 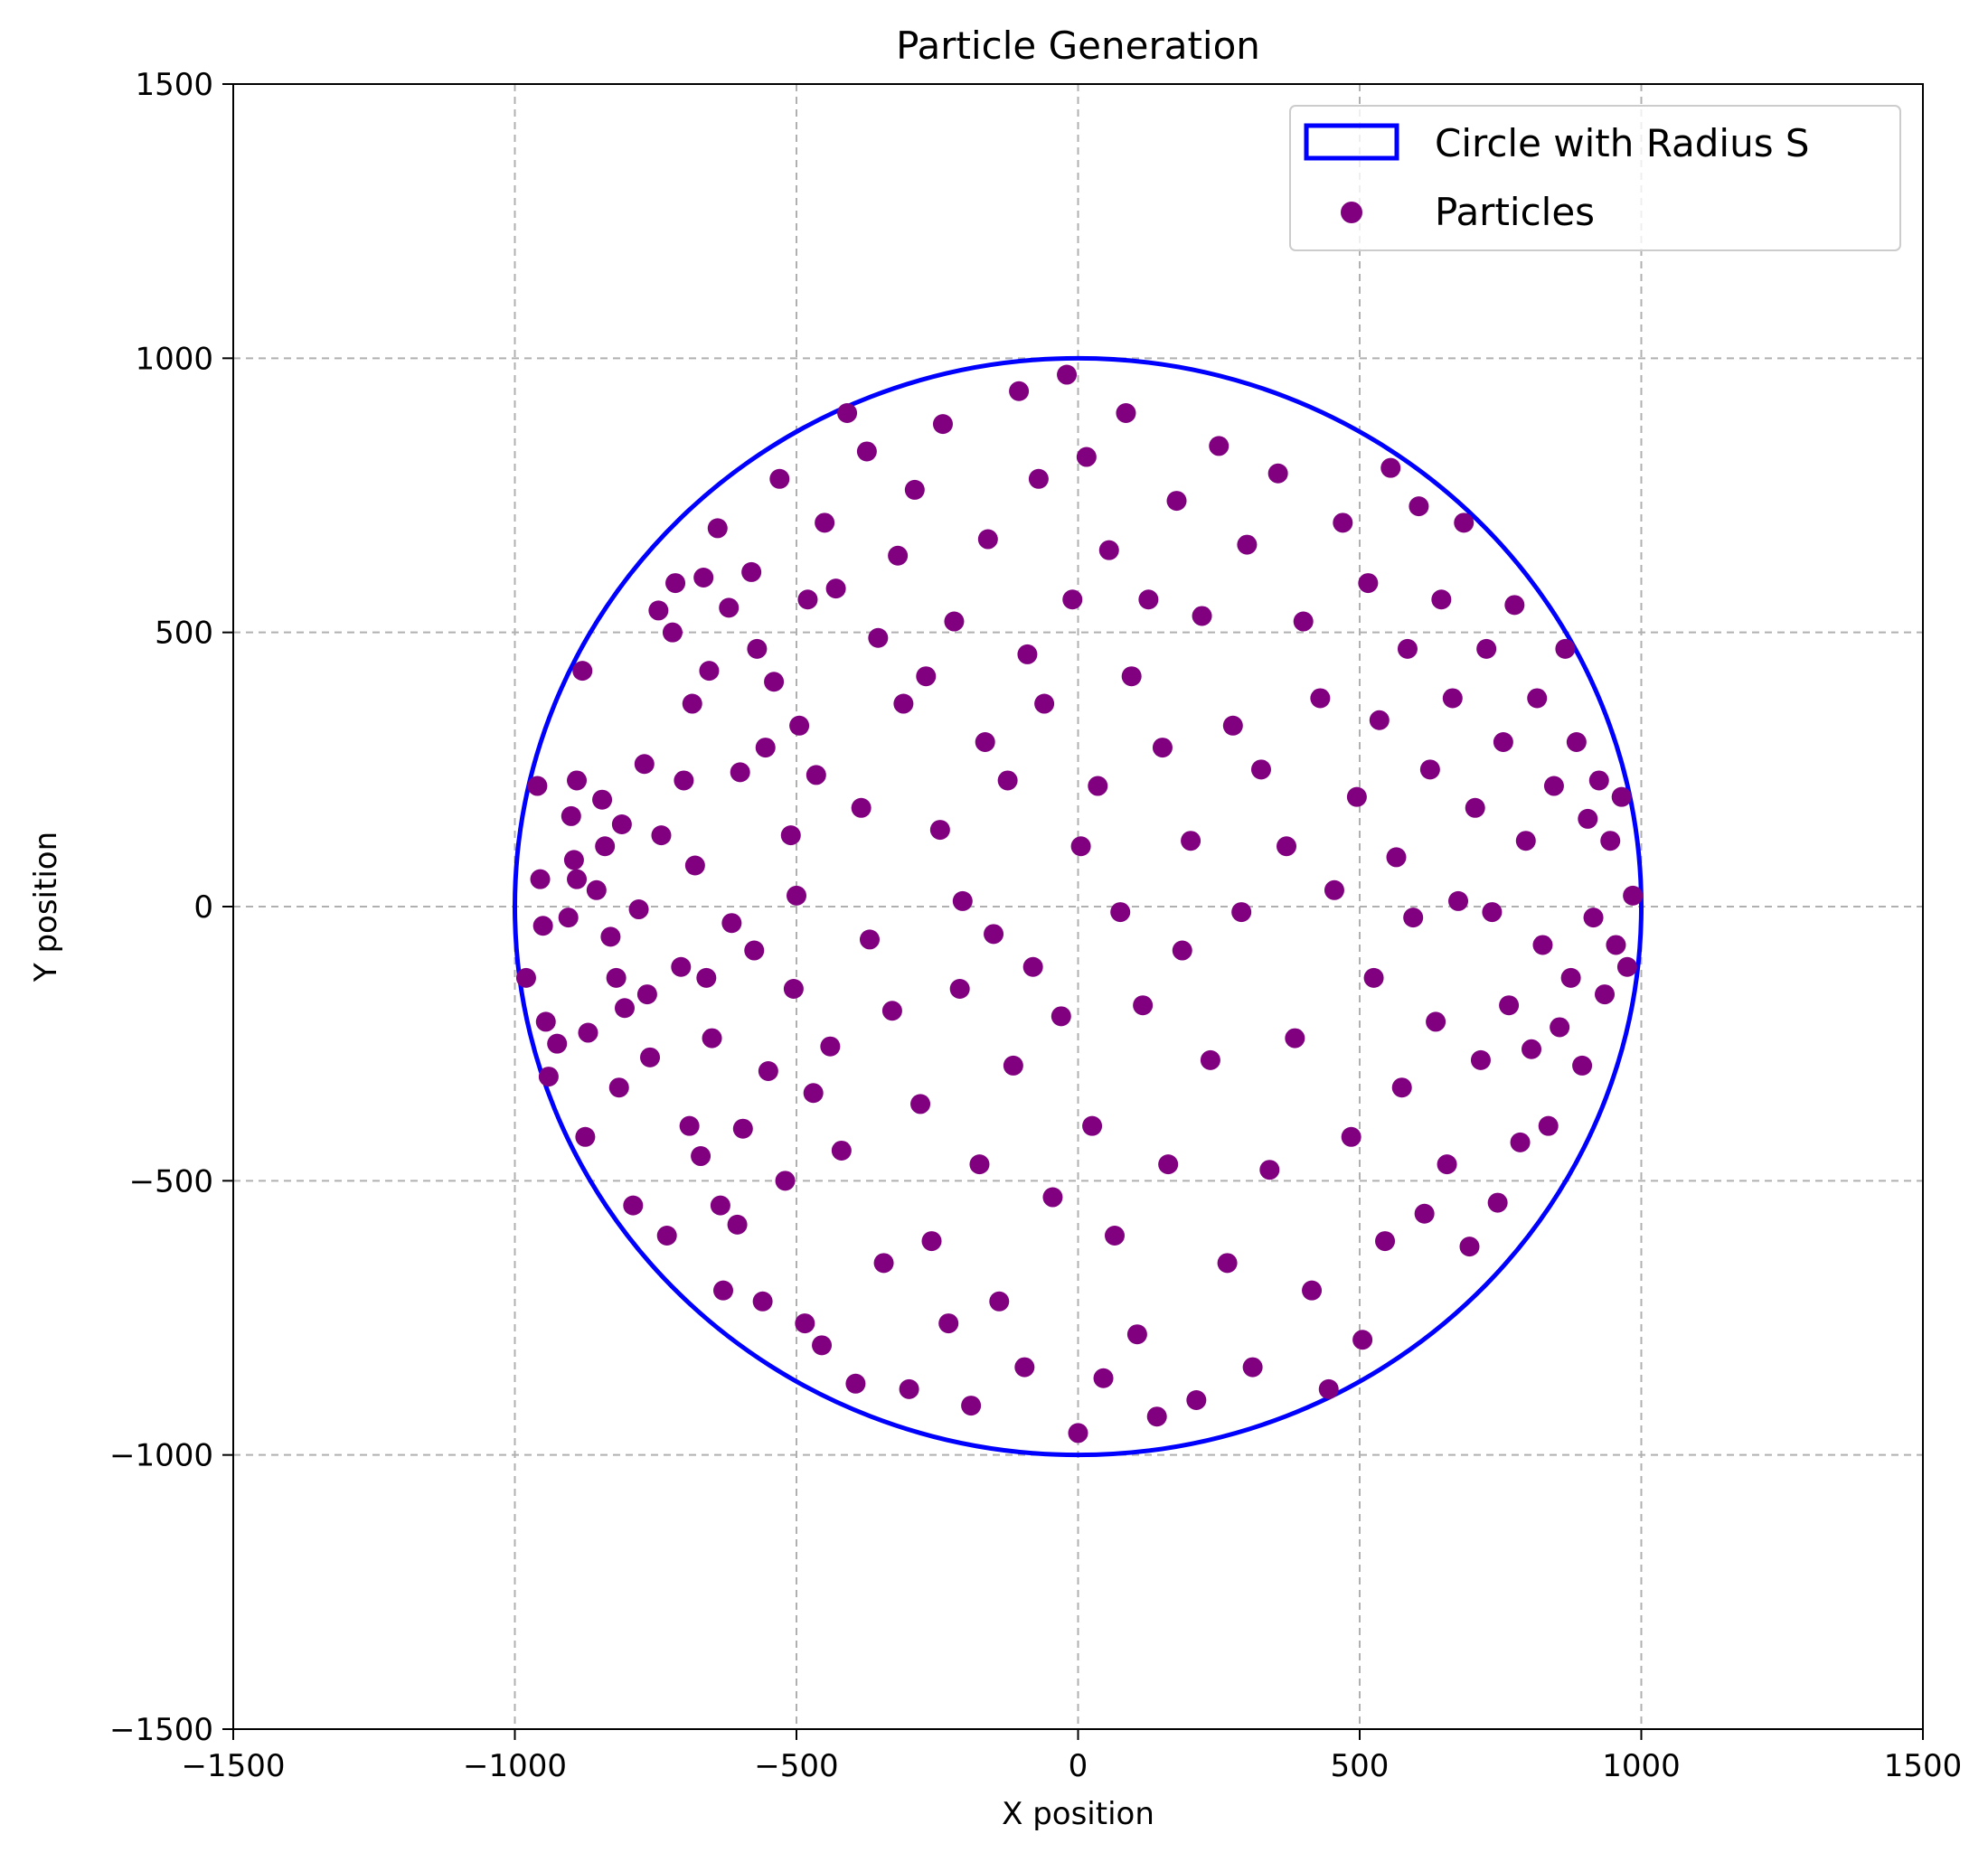 I want to click on legend-circle-swatch, so click(x=1351, y=142).